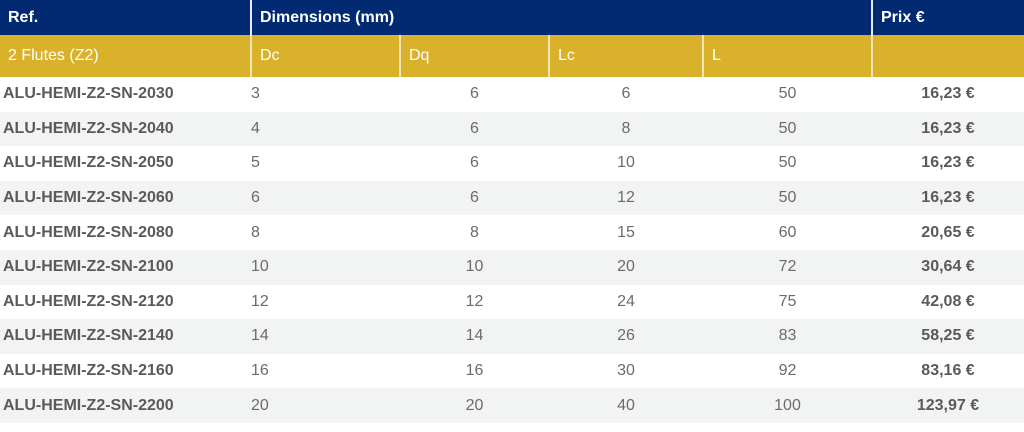 The width and height of the screenshot is (1024, 432). Describe the element at coordinates (626, 129) in the screenshot. I see `cell-lc: 8` at that location.